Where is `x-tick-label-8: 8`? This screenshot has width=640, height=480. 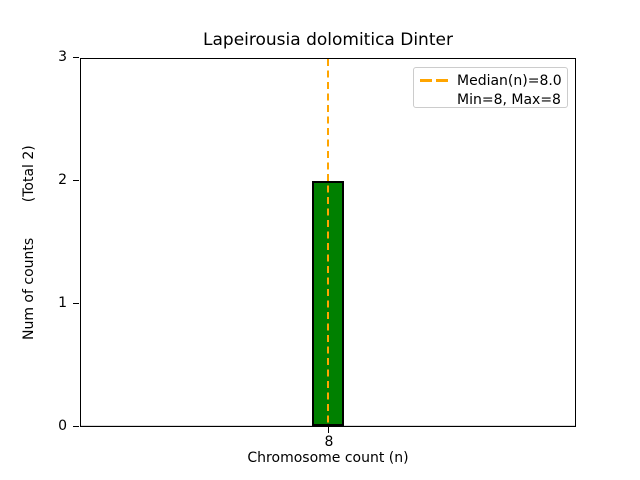
x-tick-label-8: 8 is located at coordinates (329, 442).